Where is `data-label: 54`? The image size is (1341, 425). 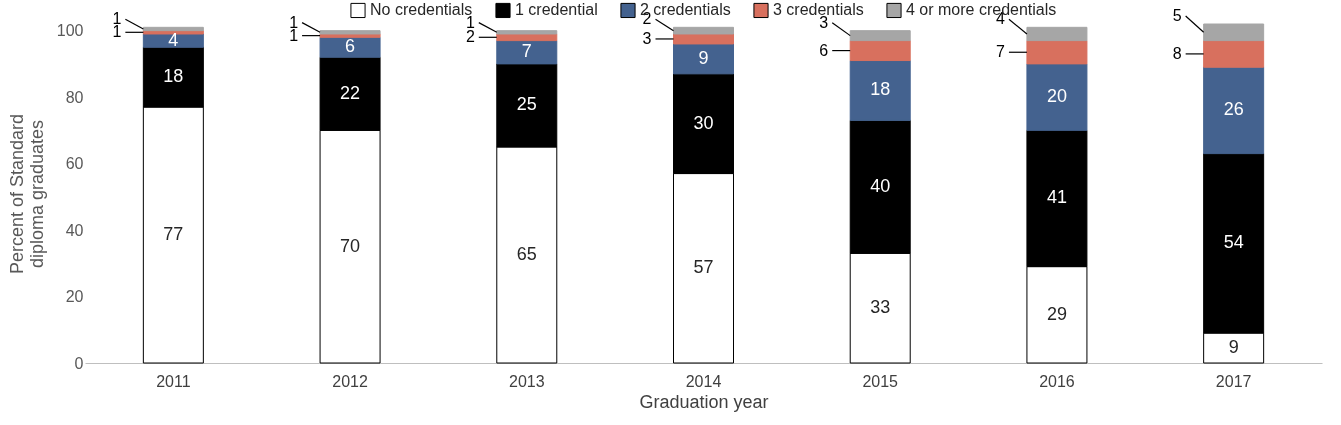
data-label: 54 is located at coordinates (1233, 242).